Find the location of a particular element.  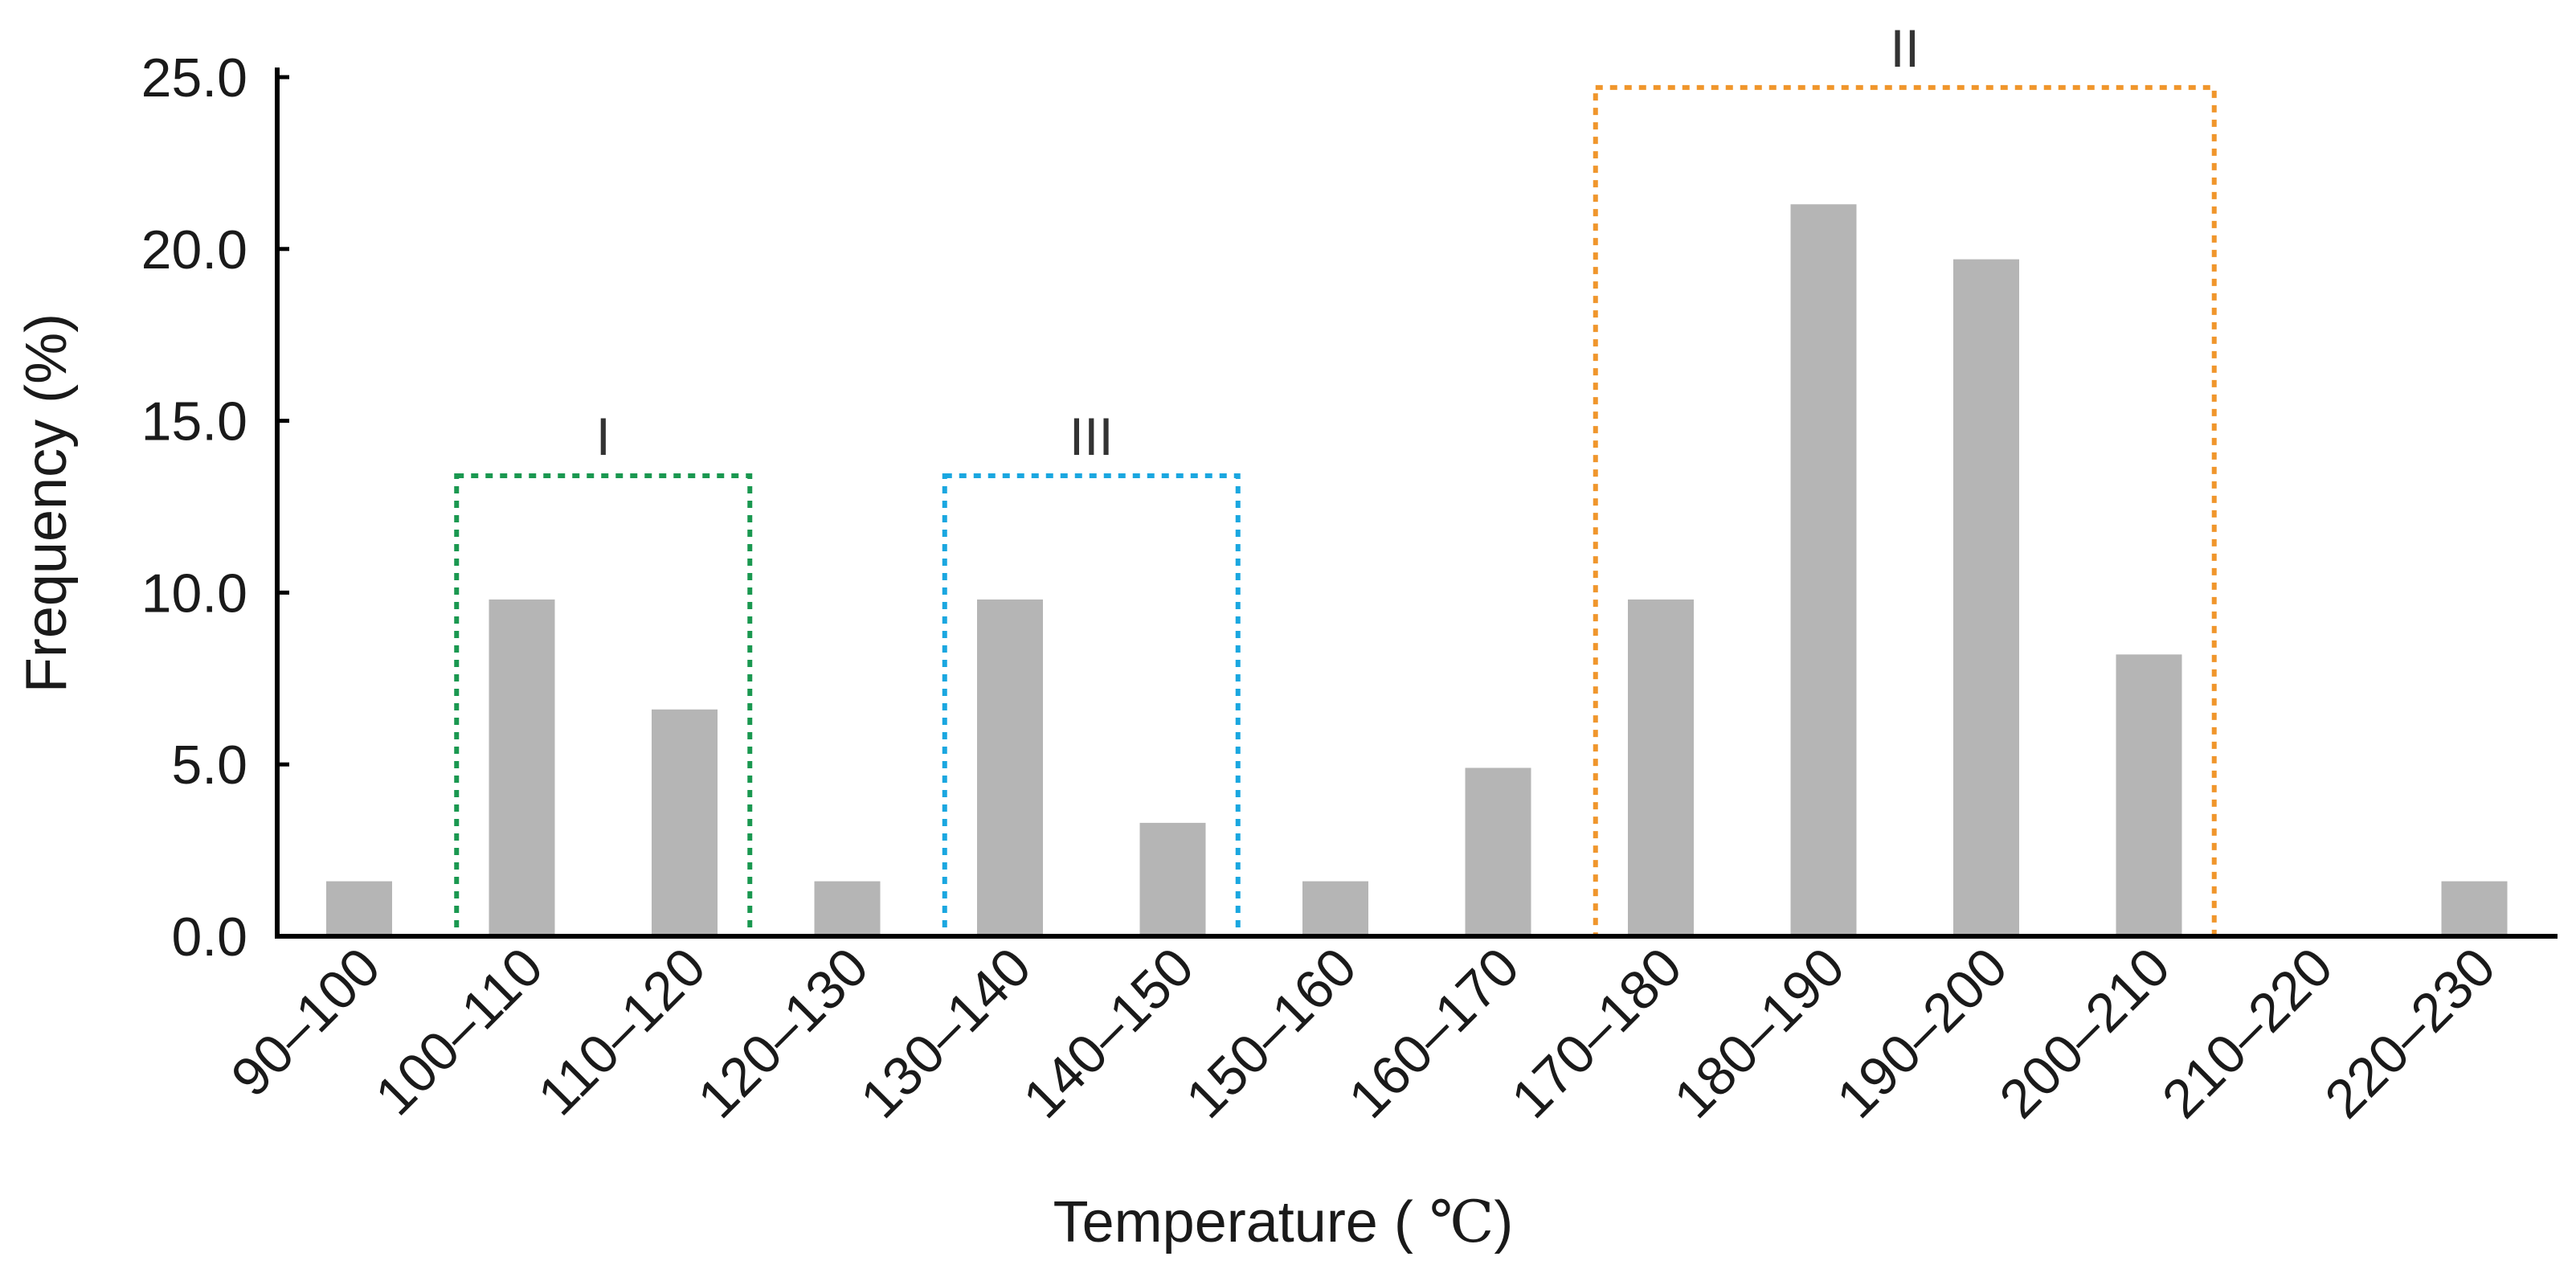

x-axis-title: Temperature ( ℃) is located at coordinates (1283, 1221).